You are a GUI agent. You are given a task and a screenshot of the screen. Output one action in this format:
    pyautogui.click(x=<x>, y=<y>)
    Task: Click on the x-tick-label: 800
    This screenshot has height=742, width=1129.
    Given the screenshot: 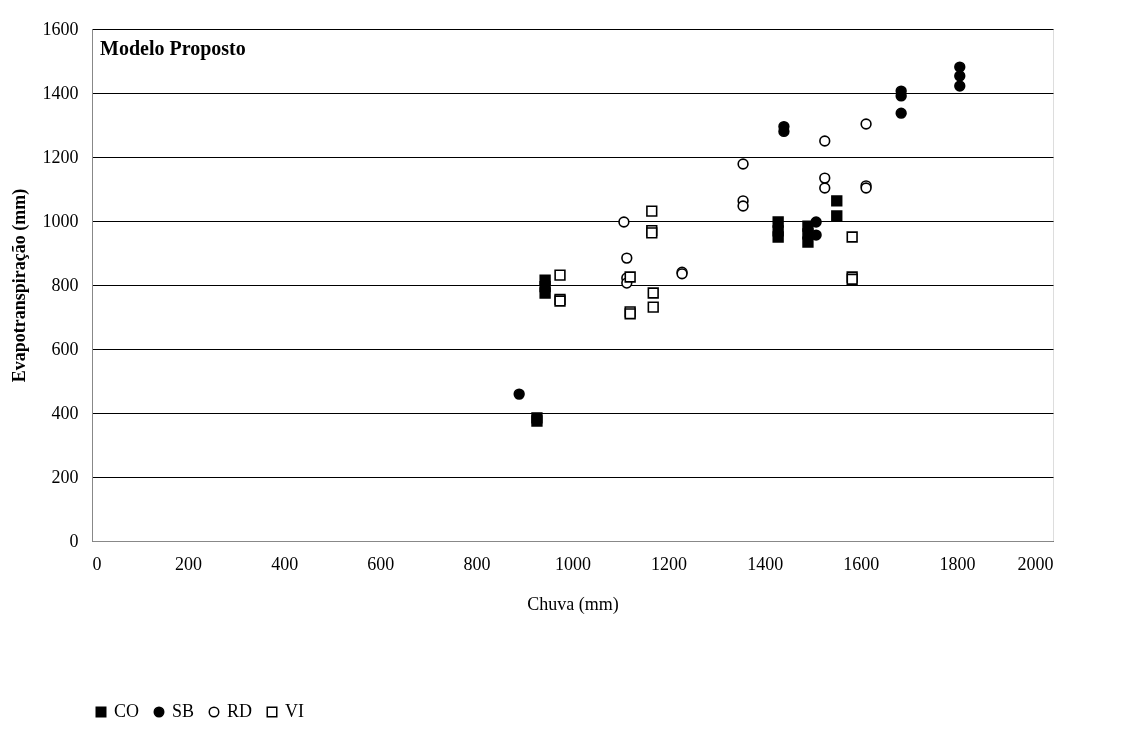 What is the action you would take?
    pyautogui.click(x=477, y=563)
    